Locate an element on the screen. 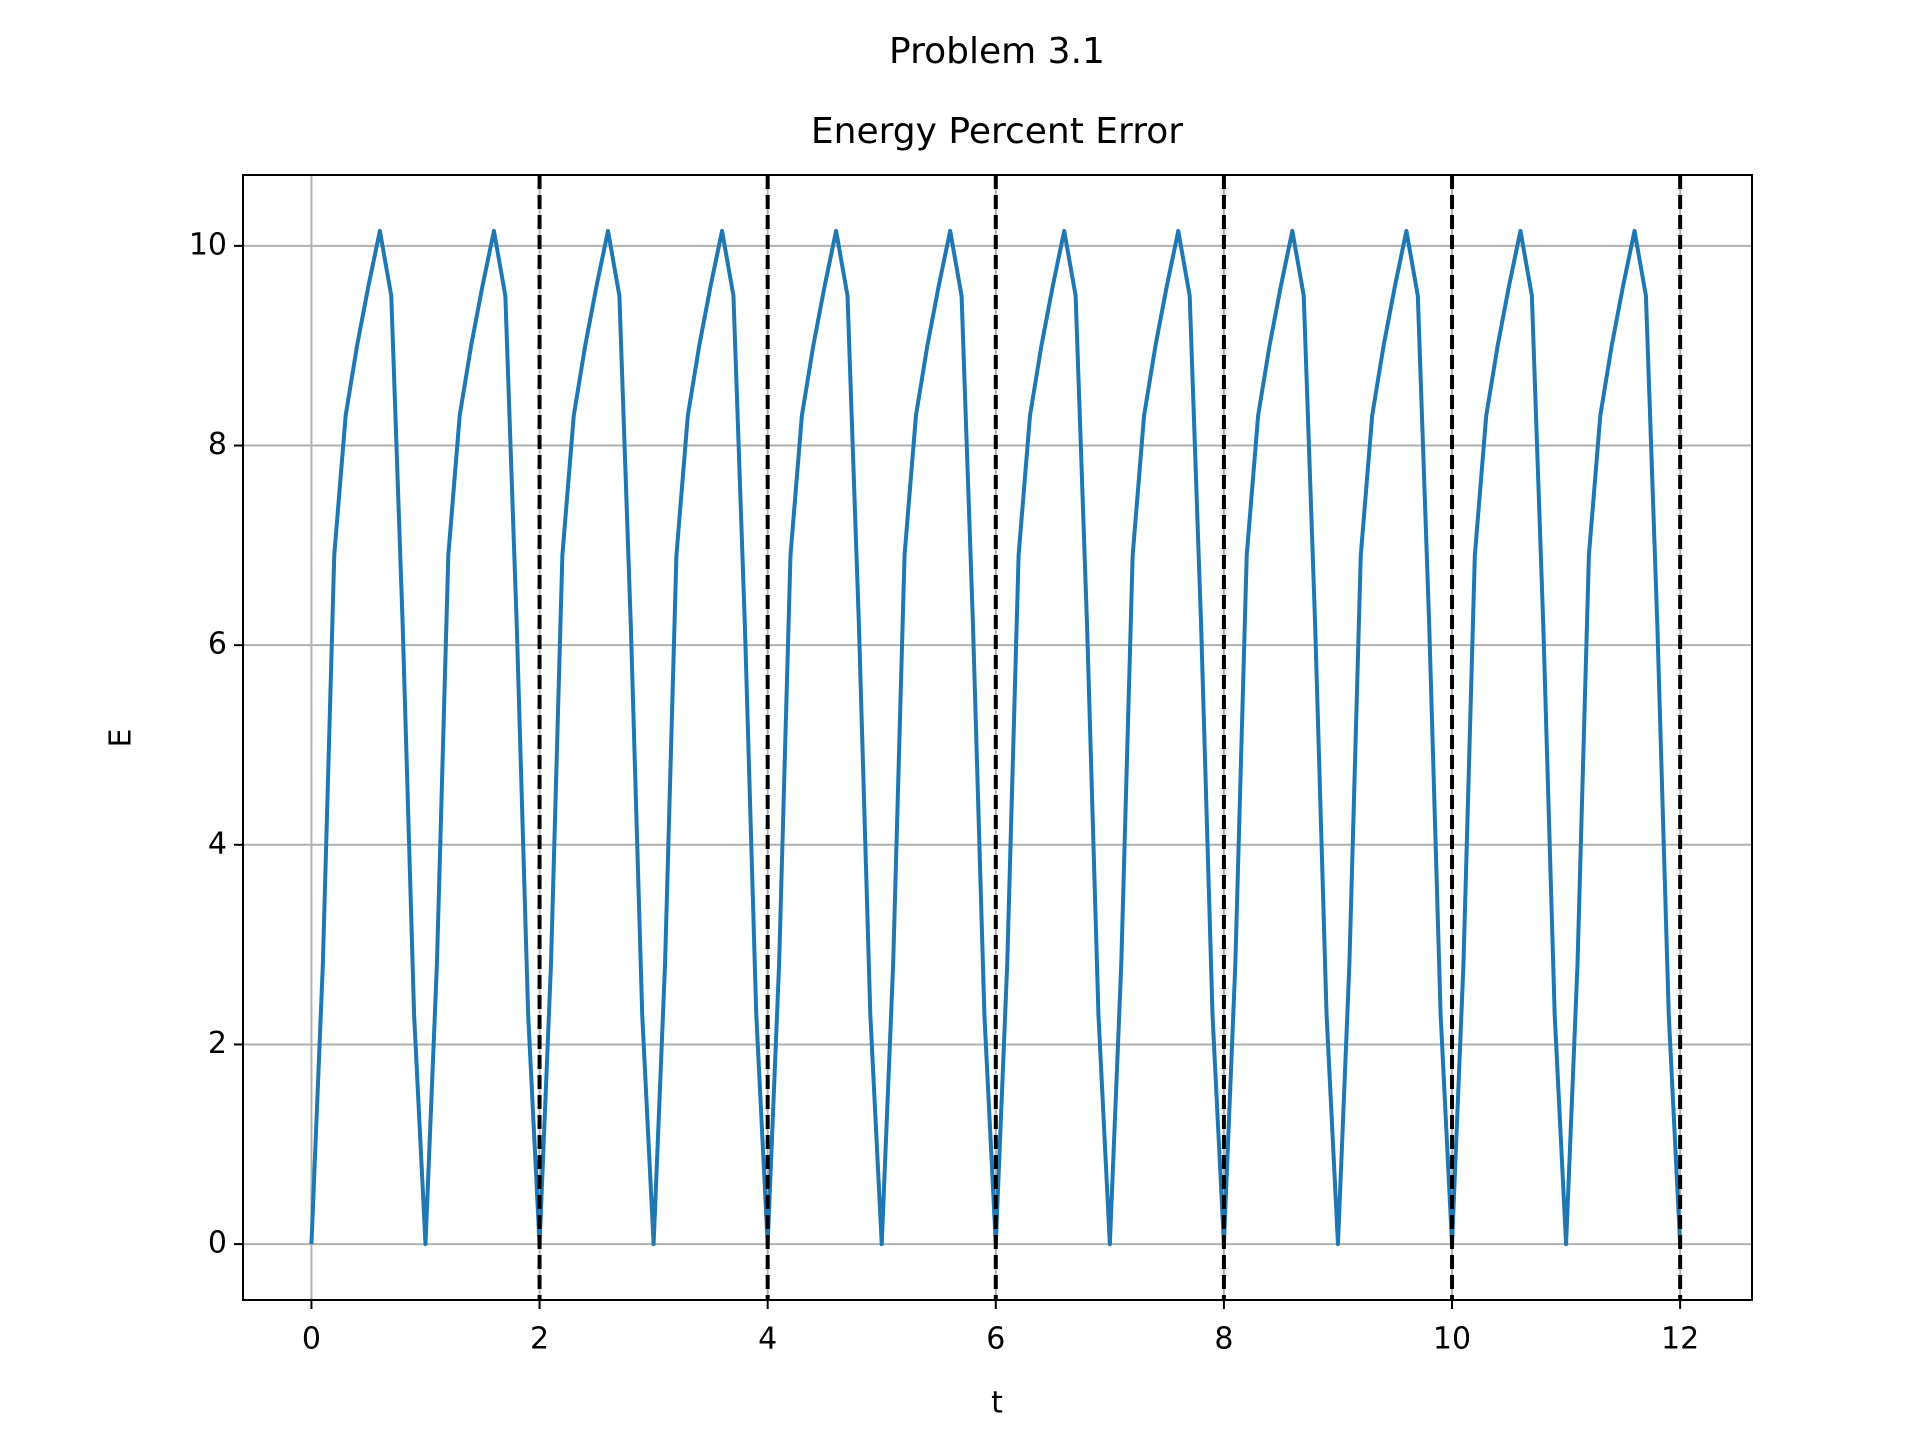  chart-title: Energy Percent Error is located at coordinates (997, 131).